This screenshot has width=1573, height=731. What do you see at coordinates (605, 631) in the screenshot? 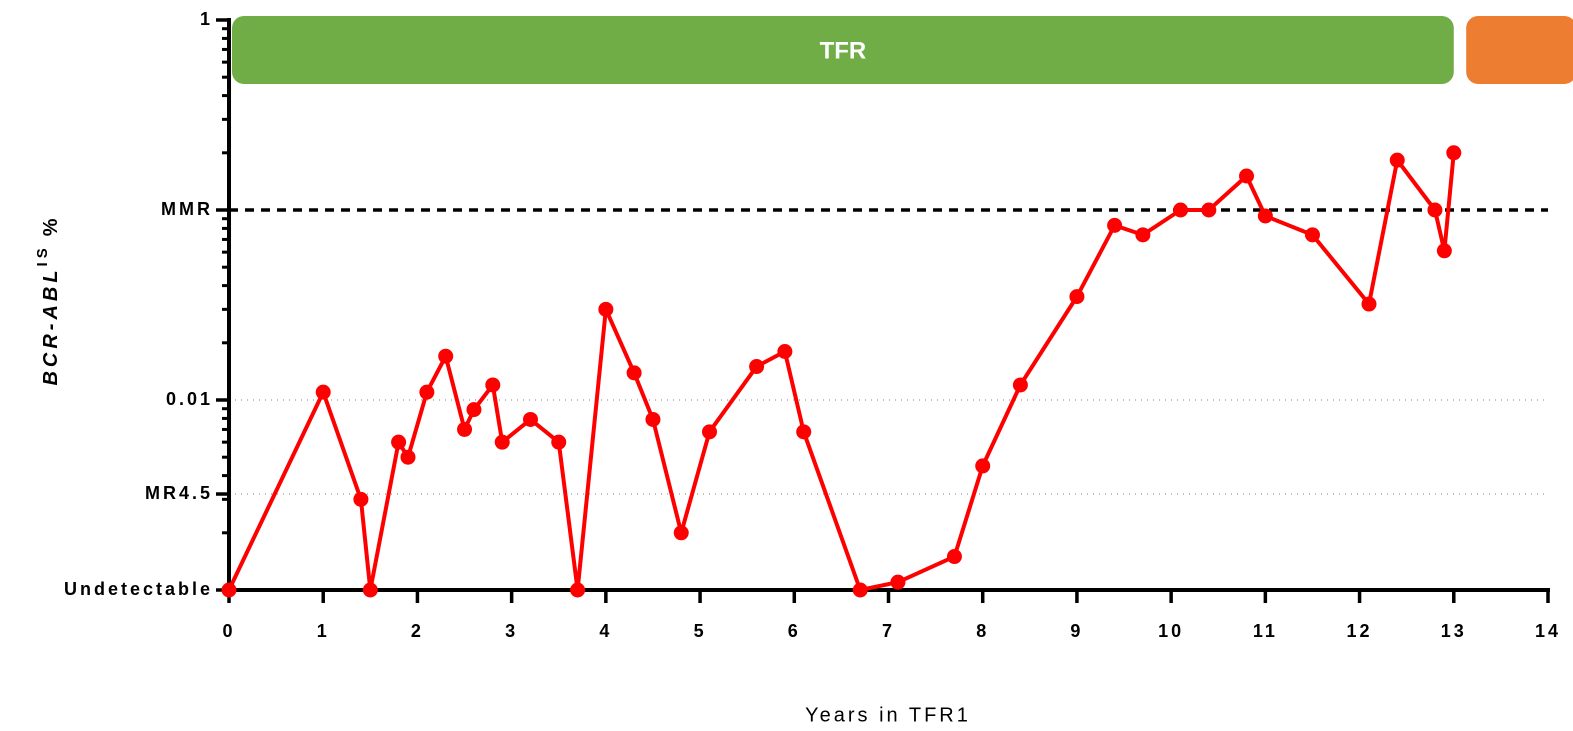
I see `x-tick-label: 4` at bounding box center [605, 631].